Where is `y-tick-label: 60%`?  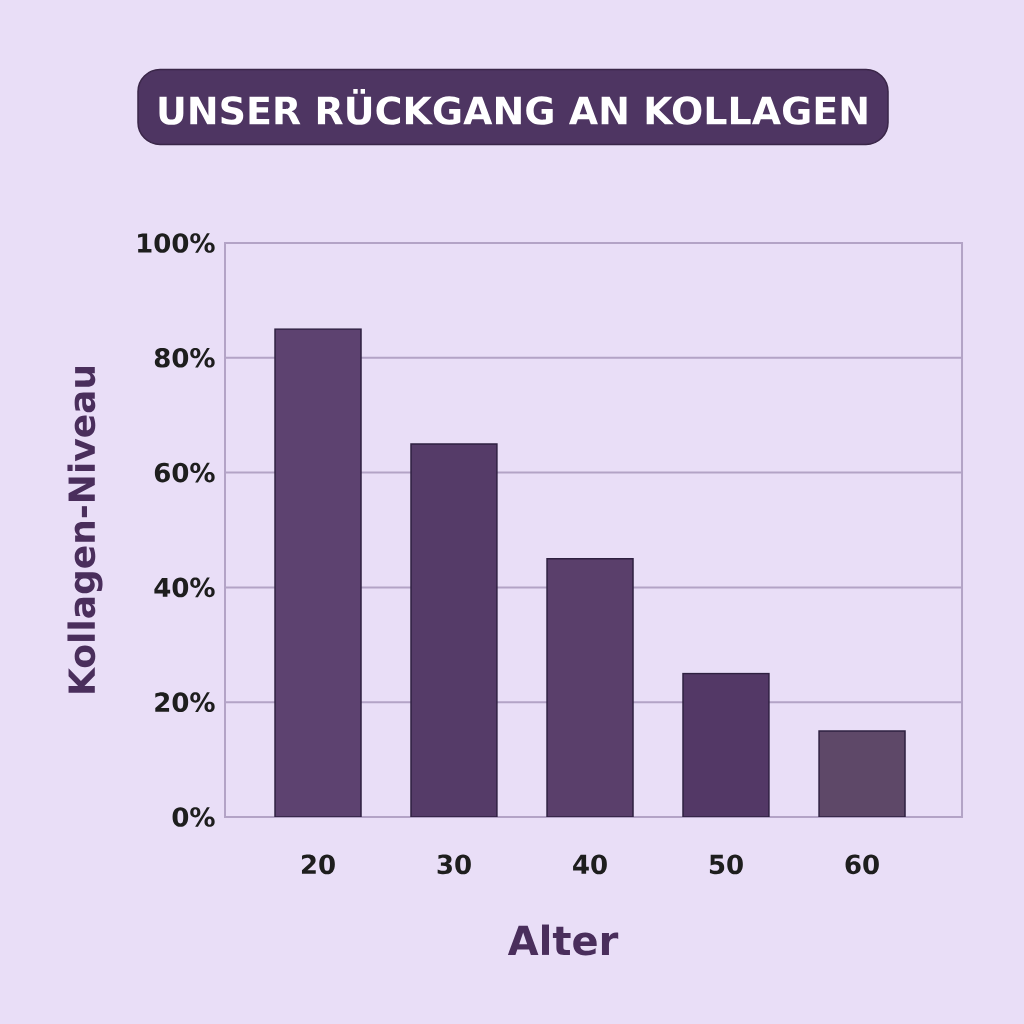
y-tick-label: 60% is located at coordinates (184, 472).